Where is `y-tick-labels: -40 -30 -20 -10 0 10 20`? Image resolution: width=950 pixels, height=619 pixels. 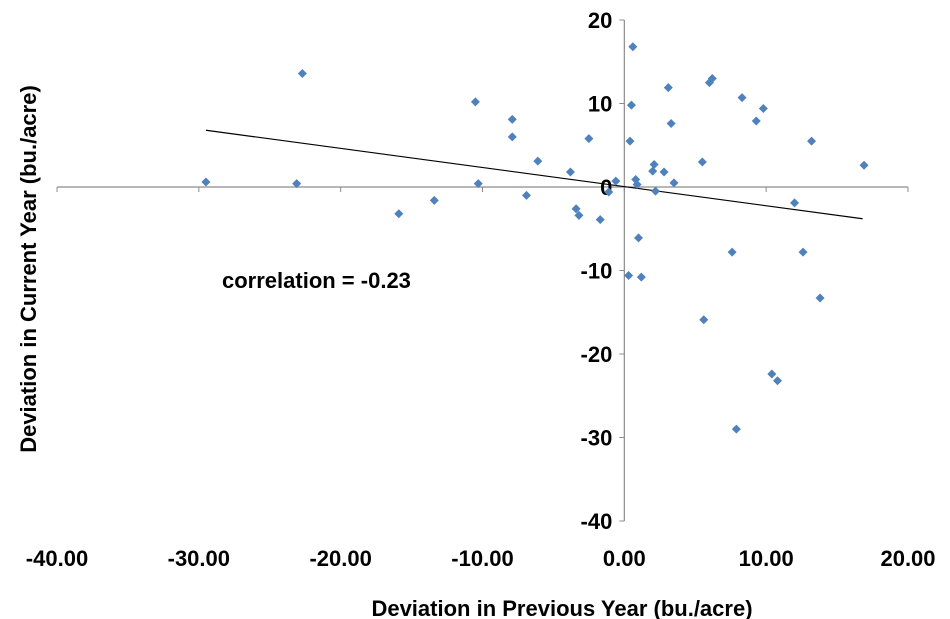 y-tick-labels: -40 -30 -20 -10 0 10 20 is located at coordinates (603, 271).